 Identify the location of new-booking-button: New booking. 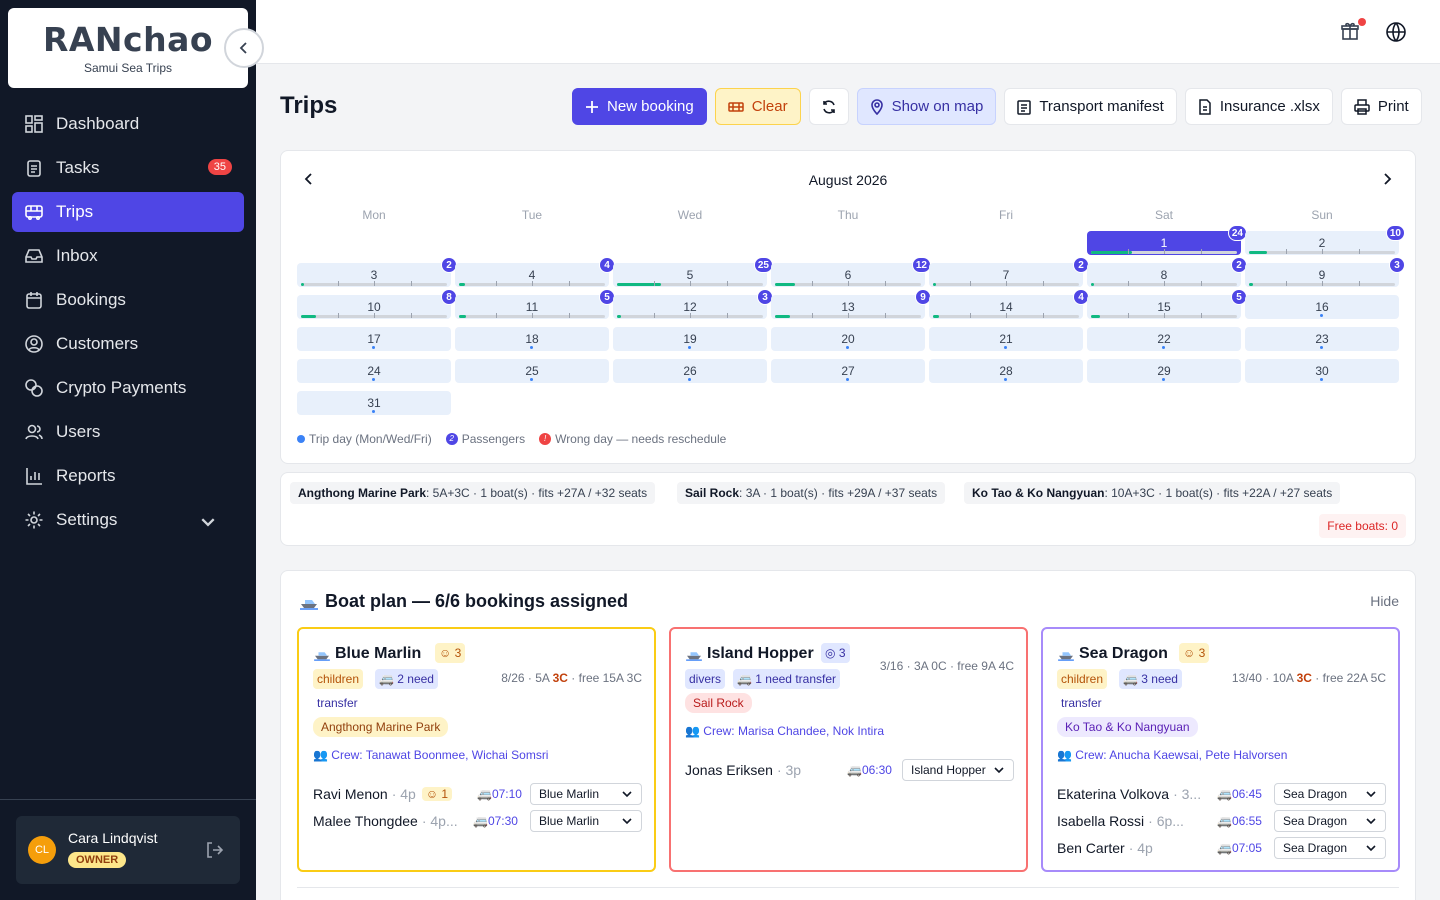
(639, 106).